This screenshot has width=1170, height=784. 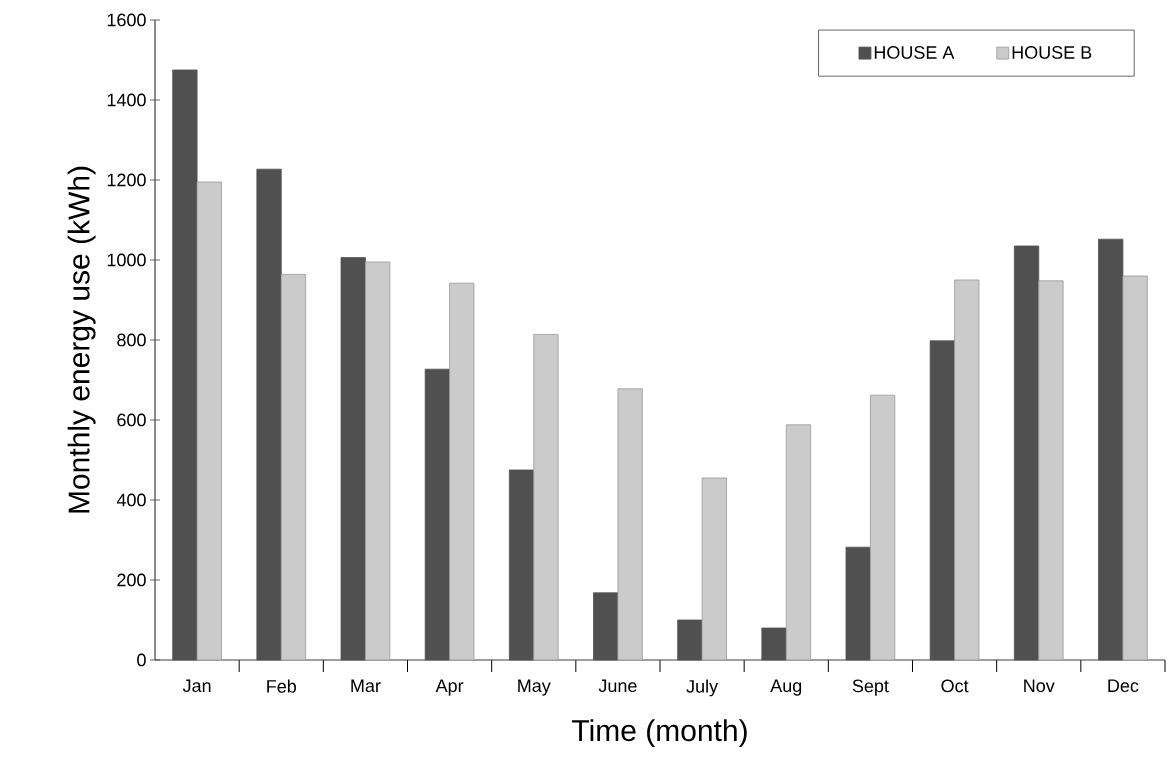 I want to click on legend-label: HOUSE B, so click(x=1052, y=52).